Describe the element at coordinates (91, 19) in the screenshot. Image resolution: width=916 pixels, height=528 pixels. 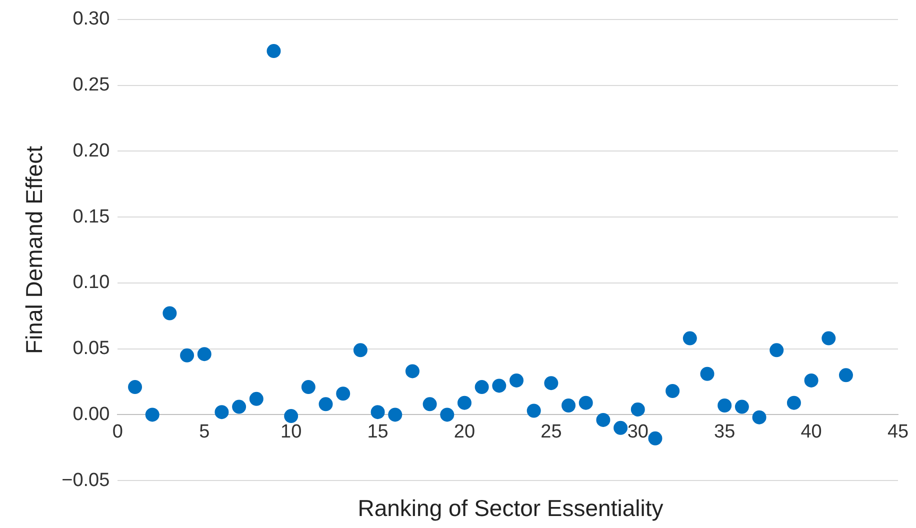
I see `y-tick-label: 0.30` at that location.